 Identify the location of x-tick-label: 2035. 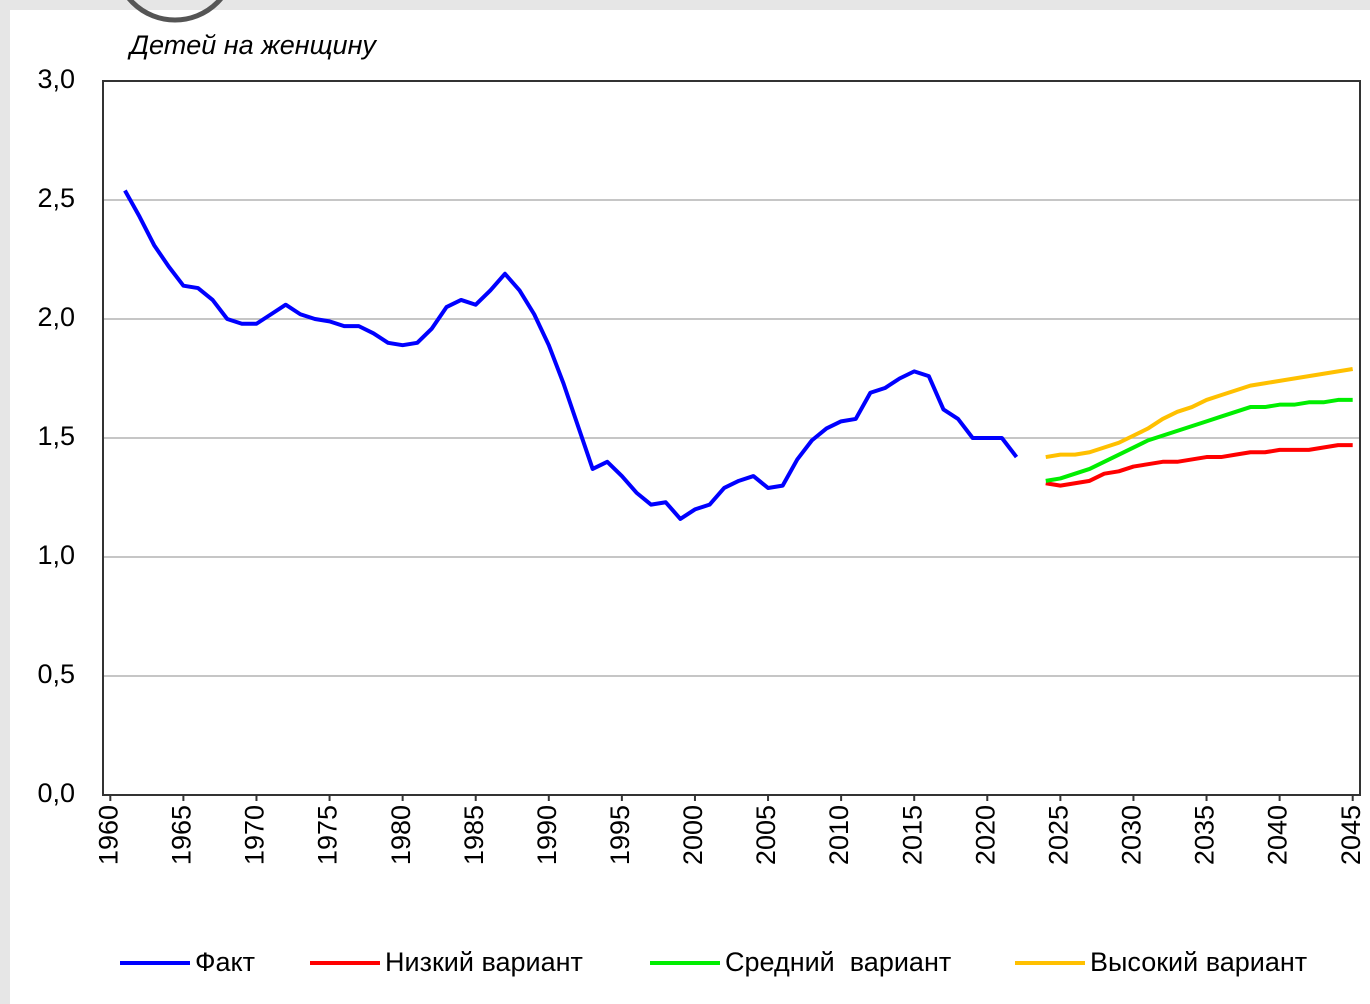
(1205, 835).